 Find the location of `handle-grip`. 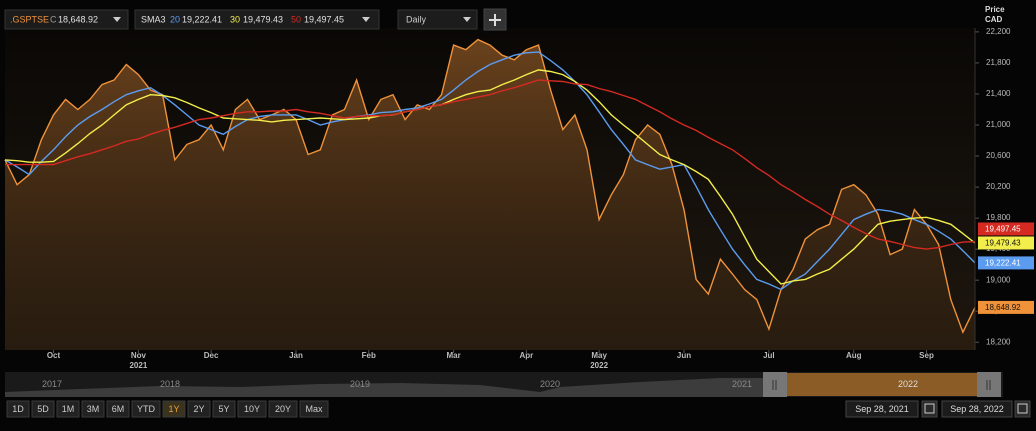

handle-grip is located at coordinates (881, 385).